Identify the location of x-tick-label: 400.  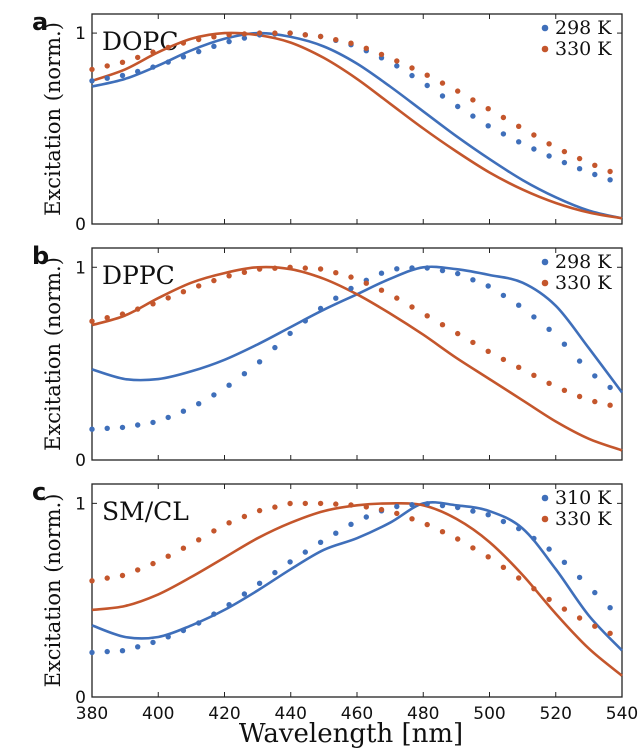
(158, 714).